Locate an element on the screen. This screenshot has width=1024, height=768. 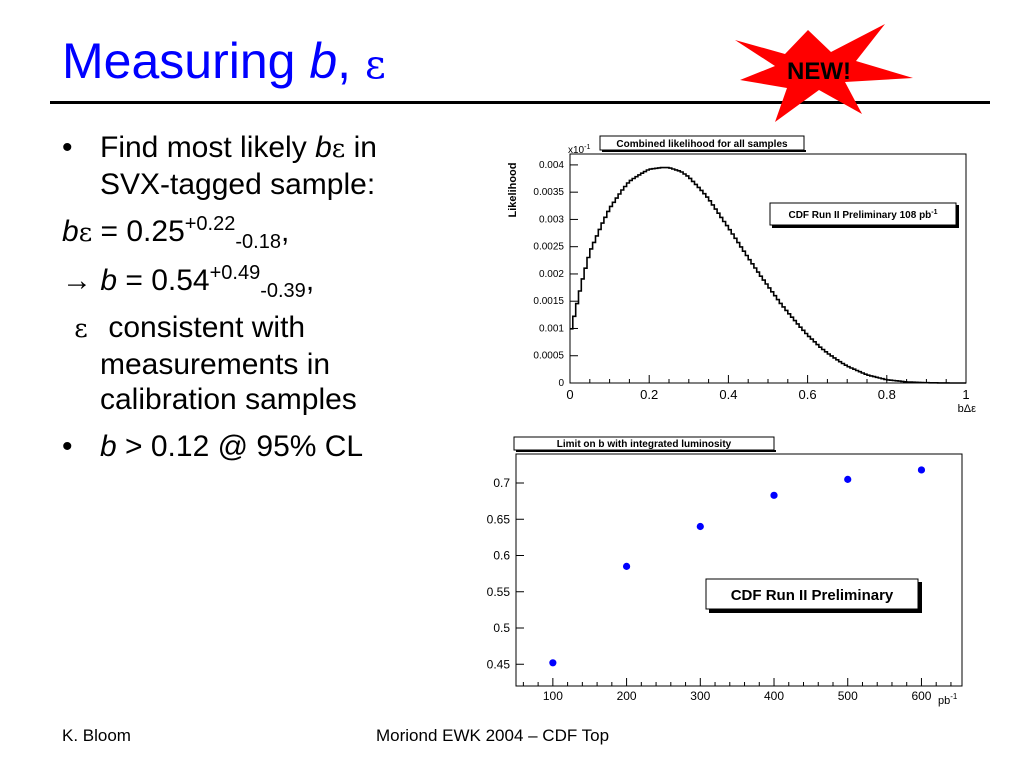
y-tick-label: 0.45 is located at coordinates (499, 664).